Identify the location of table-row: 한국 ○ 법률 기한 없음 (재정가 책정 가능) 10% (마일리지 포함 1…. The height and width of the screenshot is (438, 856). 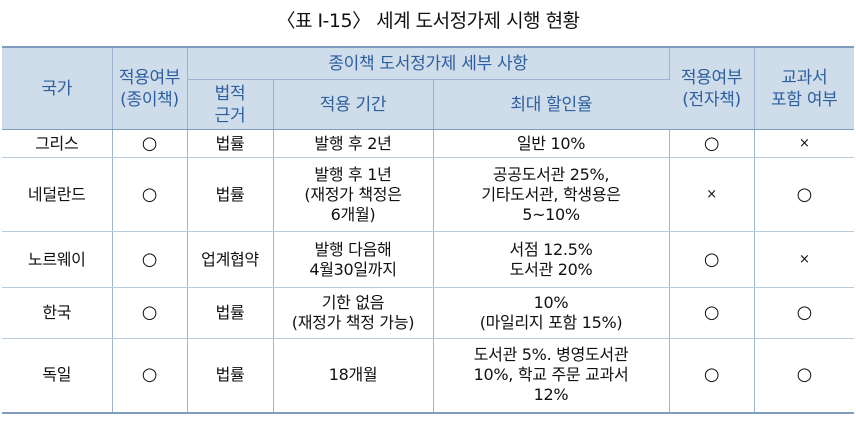
(428, 313).